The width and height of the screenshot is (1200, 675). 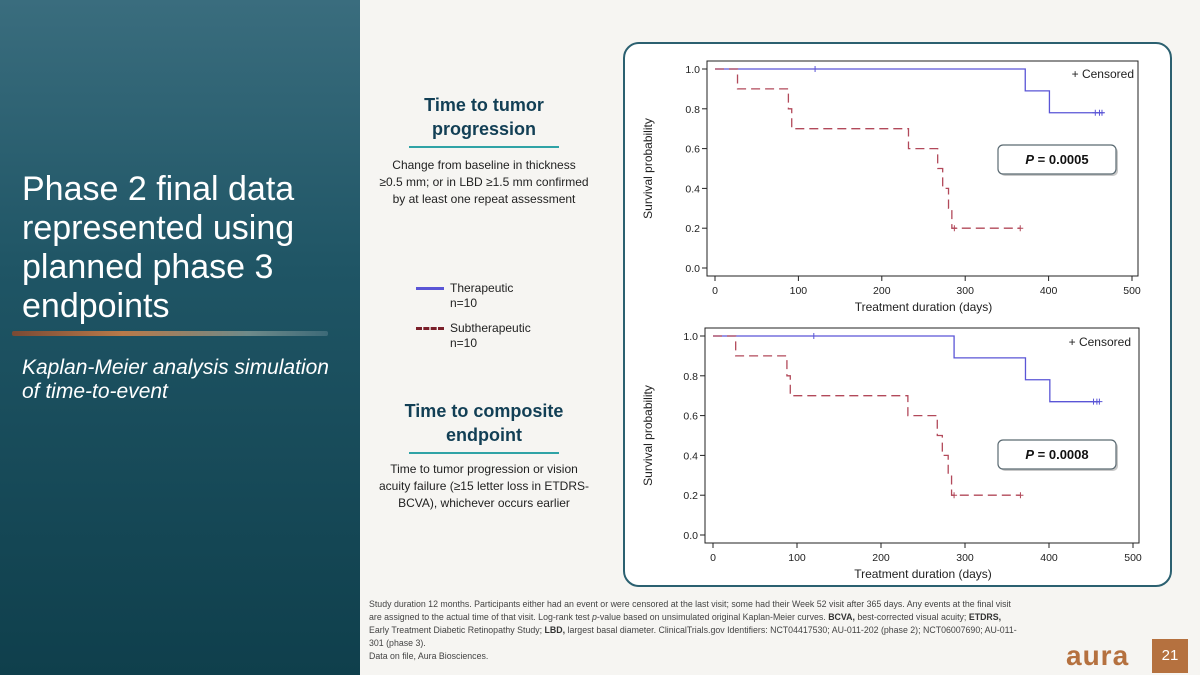 What do you see at coordinates (484, 423) in the screenshot?
I see `composite-endpoint-heading: Time to composite endpoint` at bounding box center [484, 423].